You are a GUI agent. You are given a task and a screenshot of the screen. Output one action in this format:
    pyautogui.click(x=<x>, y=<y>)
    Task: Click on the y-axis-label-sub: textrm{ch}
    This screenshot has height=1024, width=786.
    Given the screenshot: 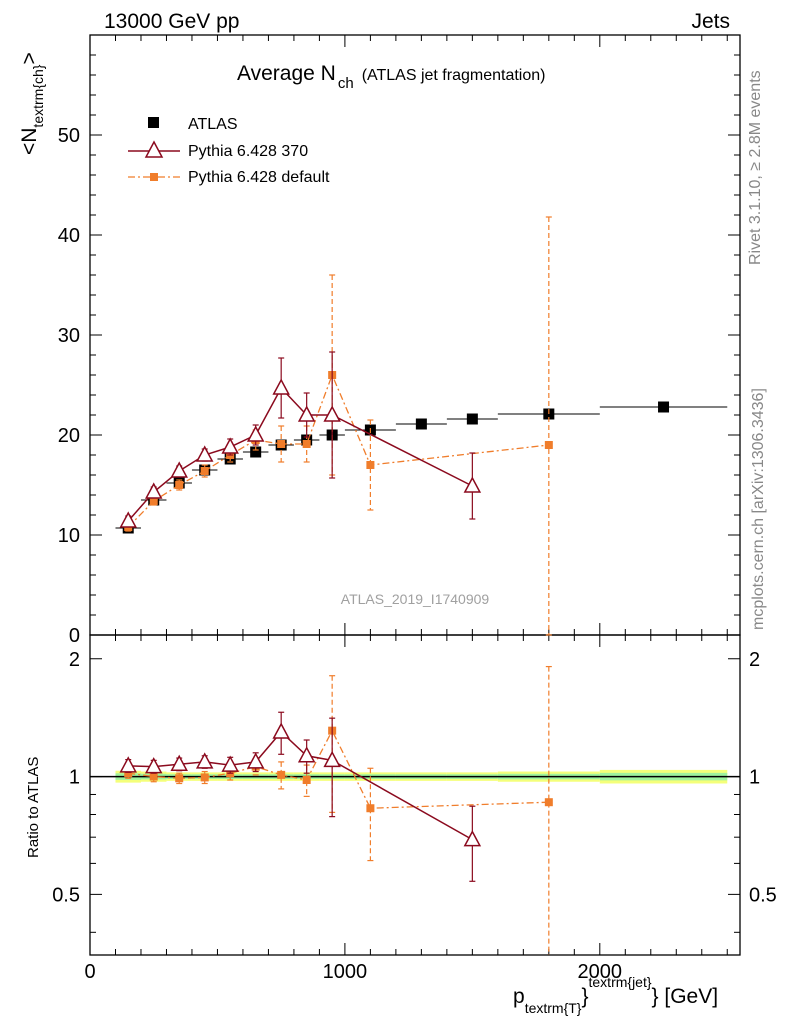 What is the action you would take?
    pyautogui.click(x=38, y=95)
    